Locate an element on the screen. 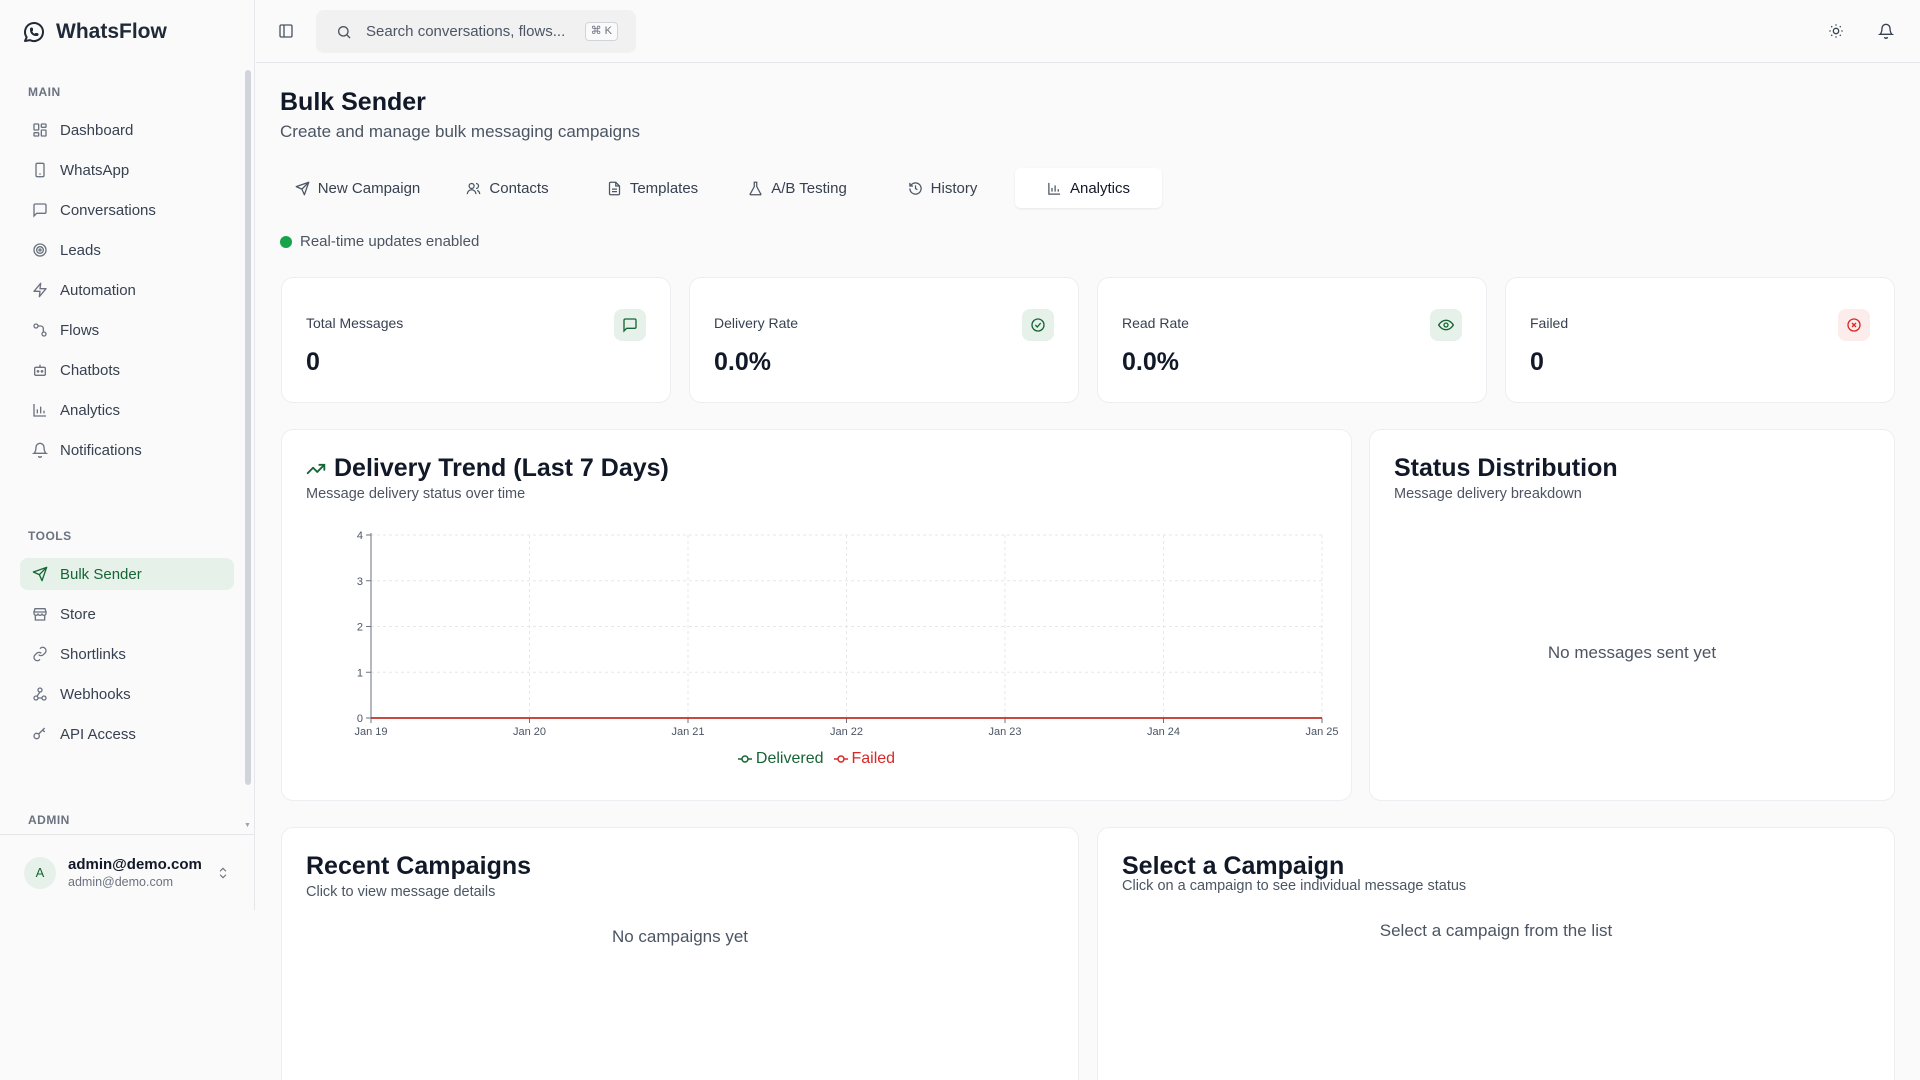  store-icon is located at coordinates (40, 614).